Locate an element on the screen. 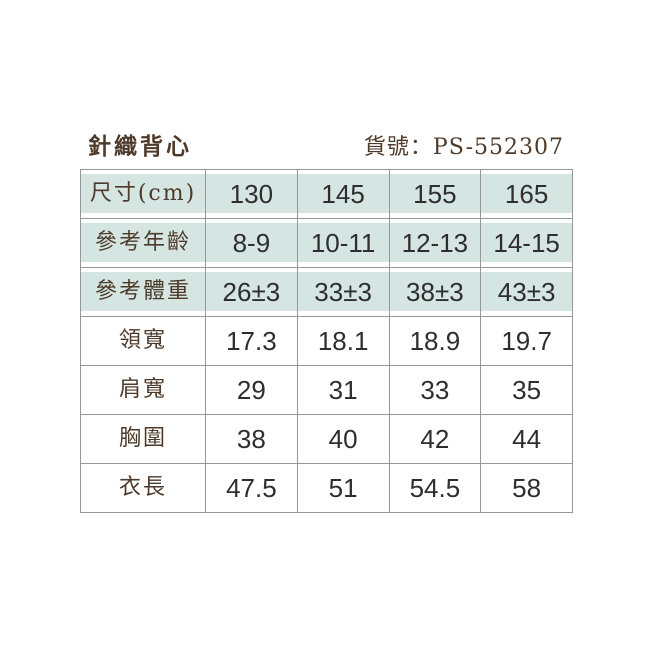 The width and height of the screenshot is (650, 650). table-cell: 12-13 is located at coordinates (435, 243).